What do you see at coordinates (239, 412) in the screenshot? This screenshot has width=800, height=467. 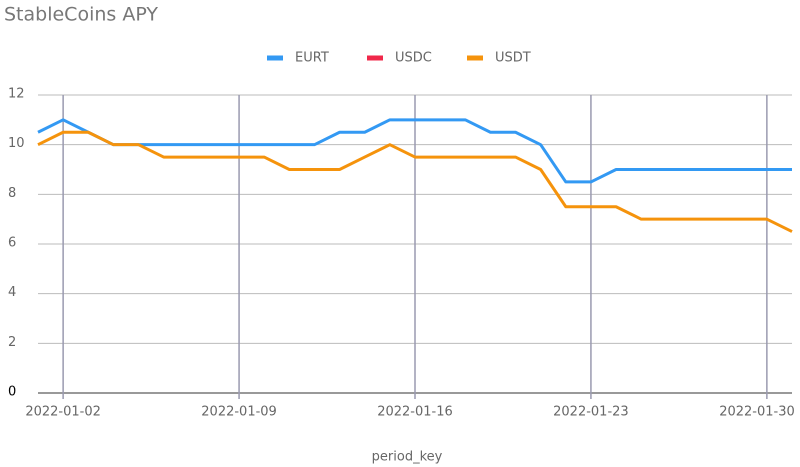 I see `x-tick-label: 2022-01-09` at bounding box center [239, 412].